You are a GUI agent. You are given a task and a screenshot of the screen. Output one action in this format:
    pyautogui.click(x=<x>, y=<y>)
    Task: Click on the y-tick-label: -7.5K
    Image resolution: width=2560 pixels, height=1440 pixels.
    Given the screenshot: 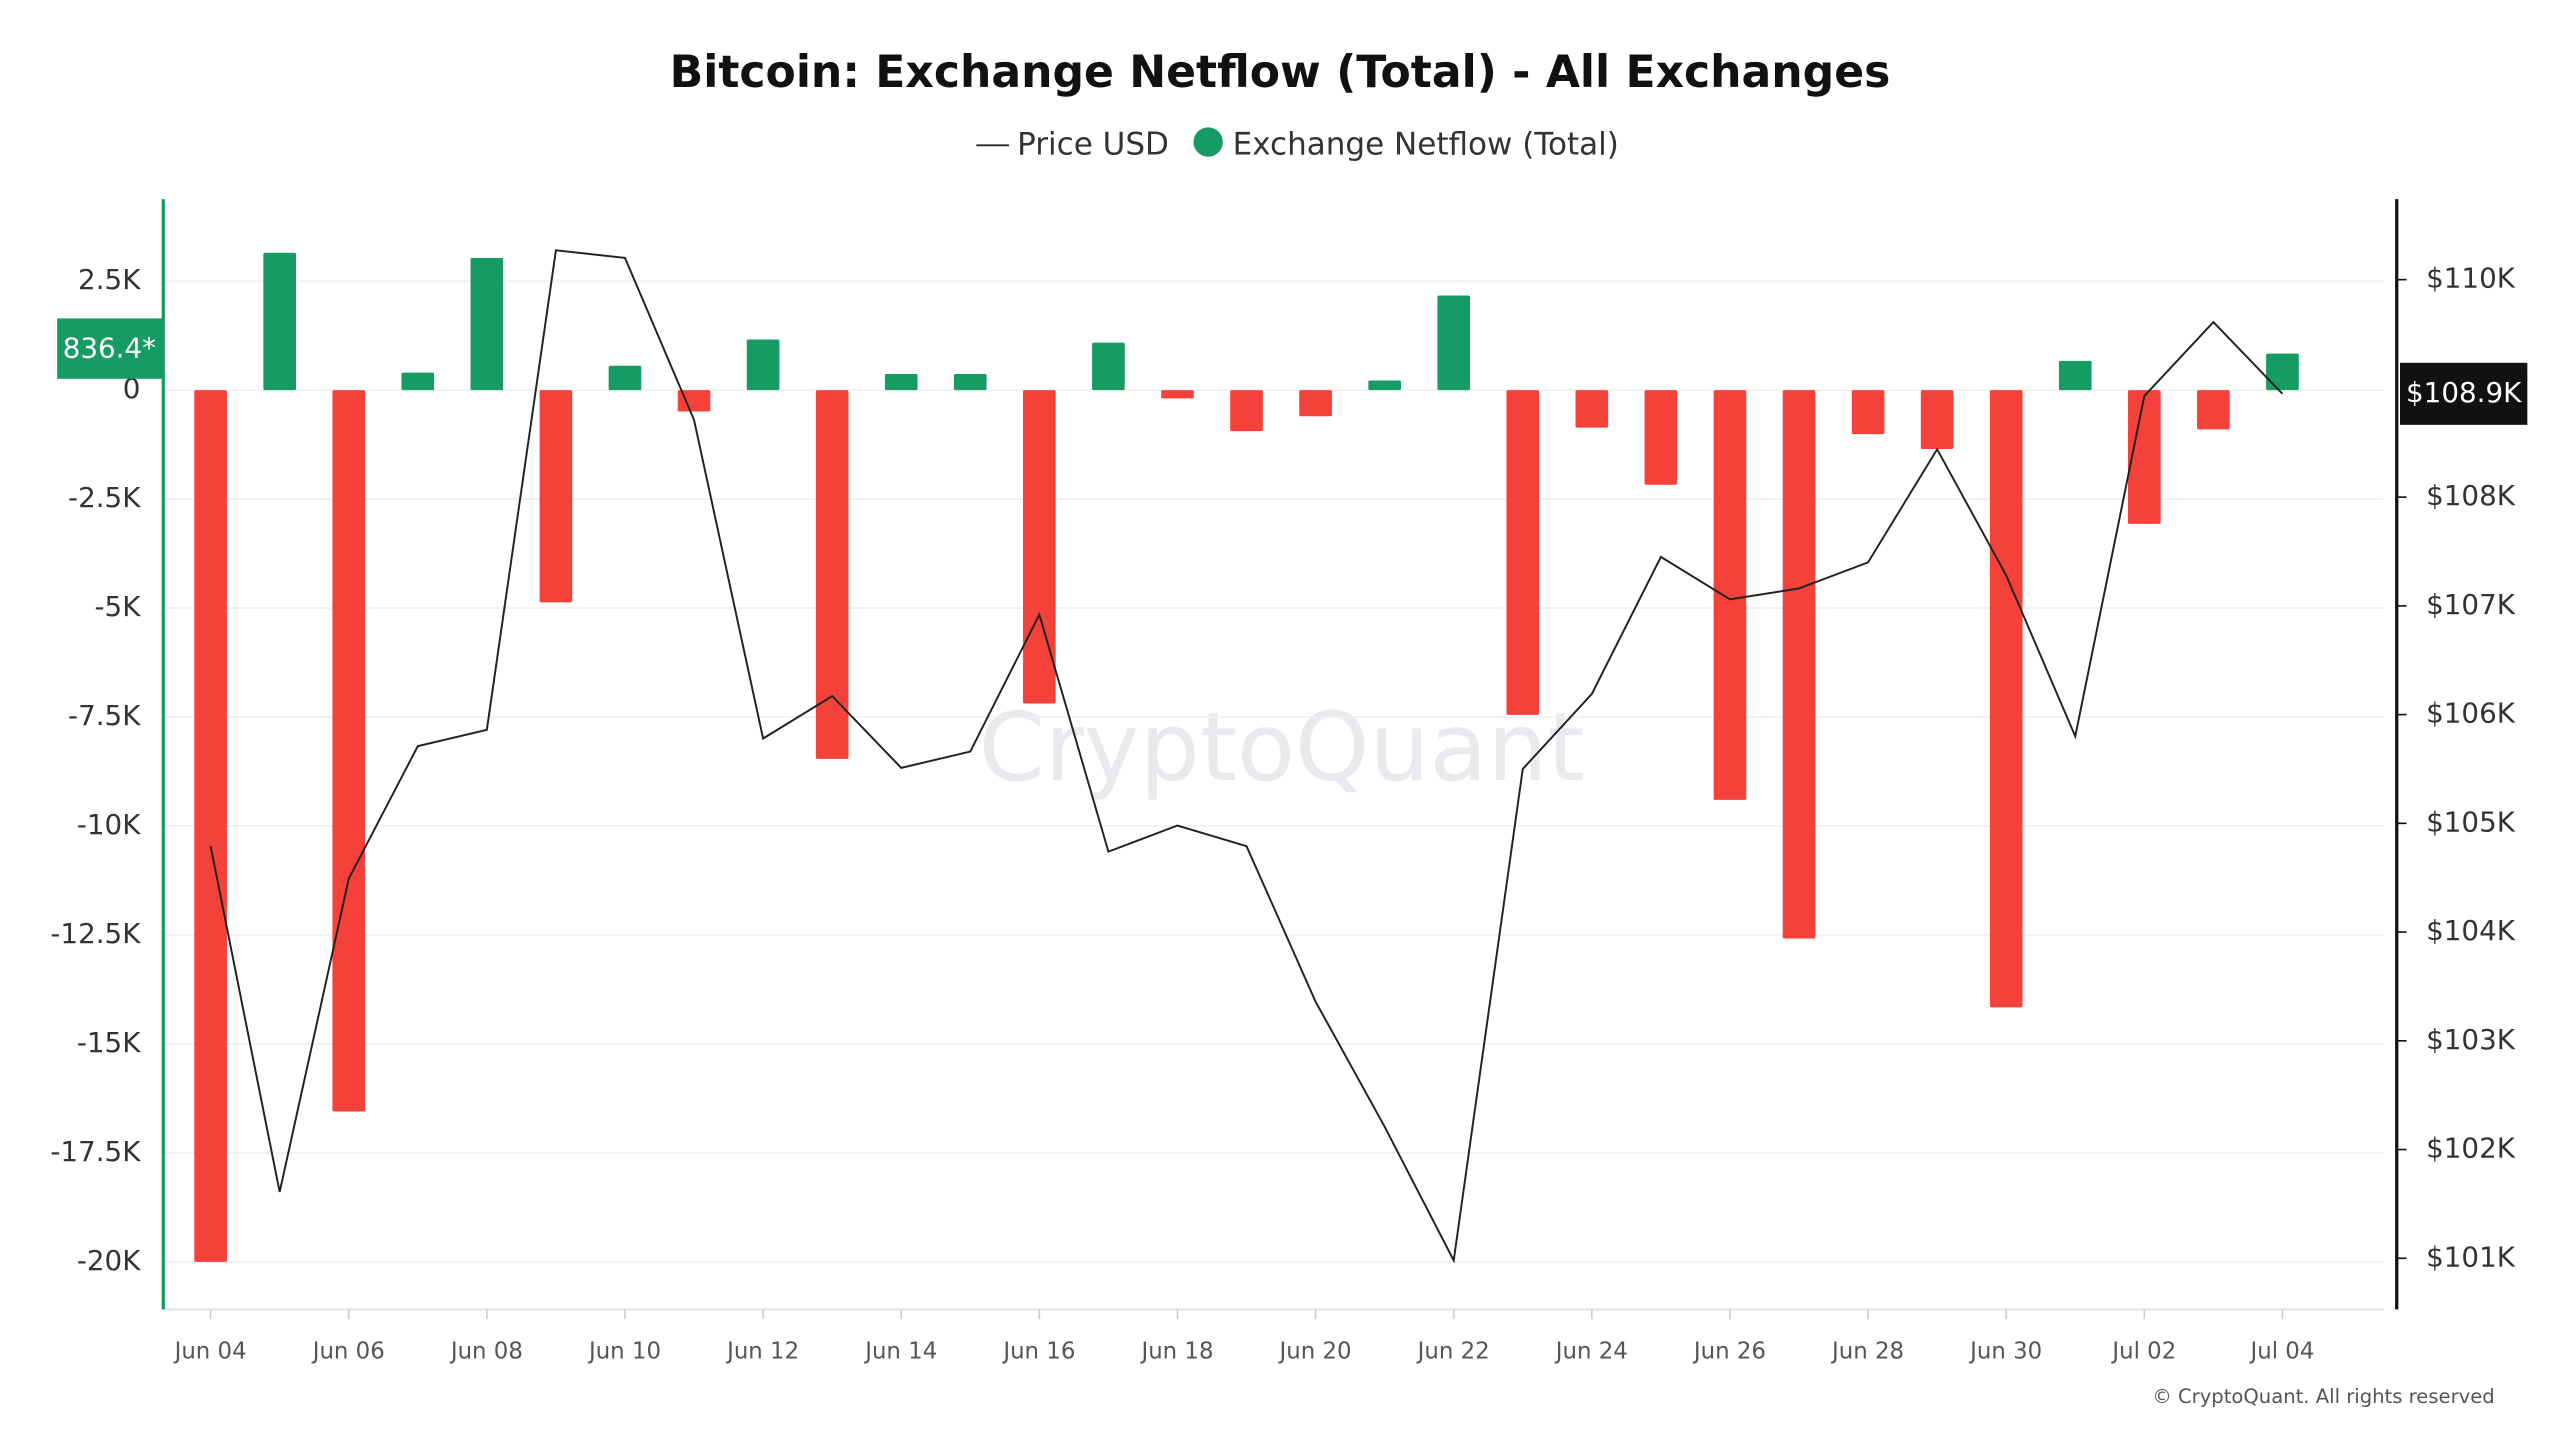 What is the action you would take?
    pyautogui.click(x=104, y=715)
    